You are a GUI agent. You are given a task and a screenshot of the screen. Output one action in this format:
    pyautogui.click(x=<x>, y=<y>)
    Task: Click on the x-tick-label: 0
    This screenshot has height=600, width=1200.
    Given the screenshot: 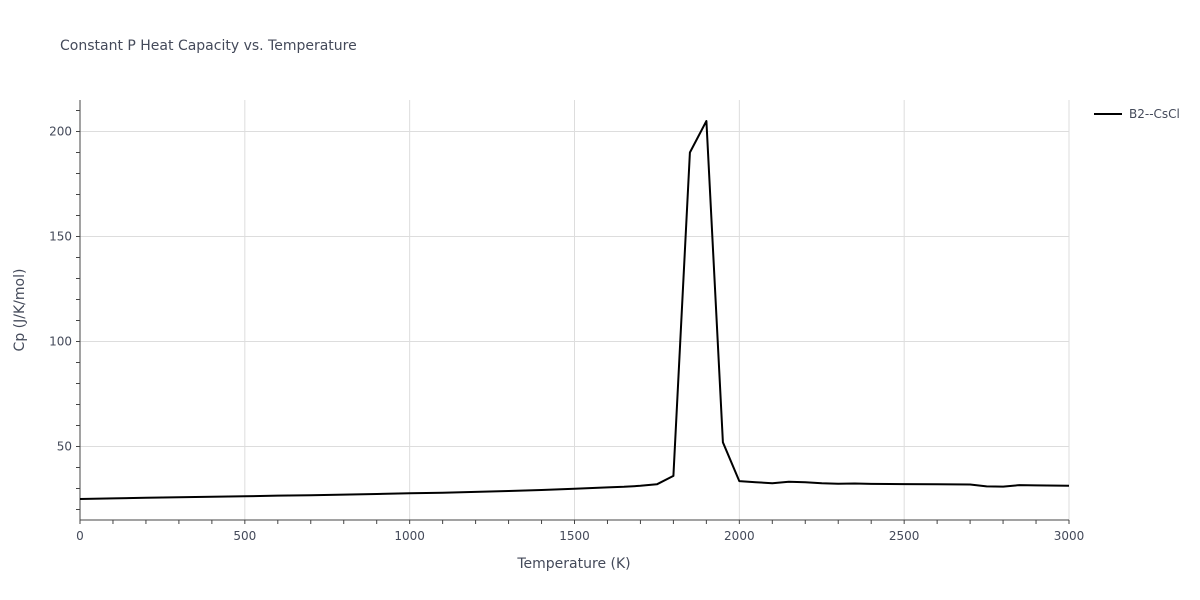 What is the action you would take?
    pyautogui.click(x=80, y=536)
    